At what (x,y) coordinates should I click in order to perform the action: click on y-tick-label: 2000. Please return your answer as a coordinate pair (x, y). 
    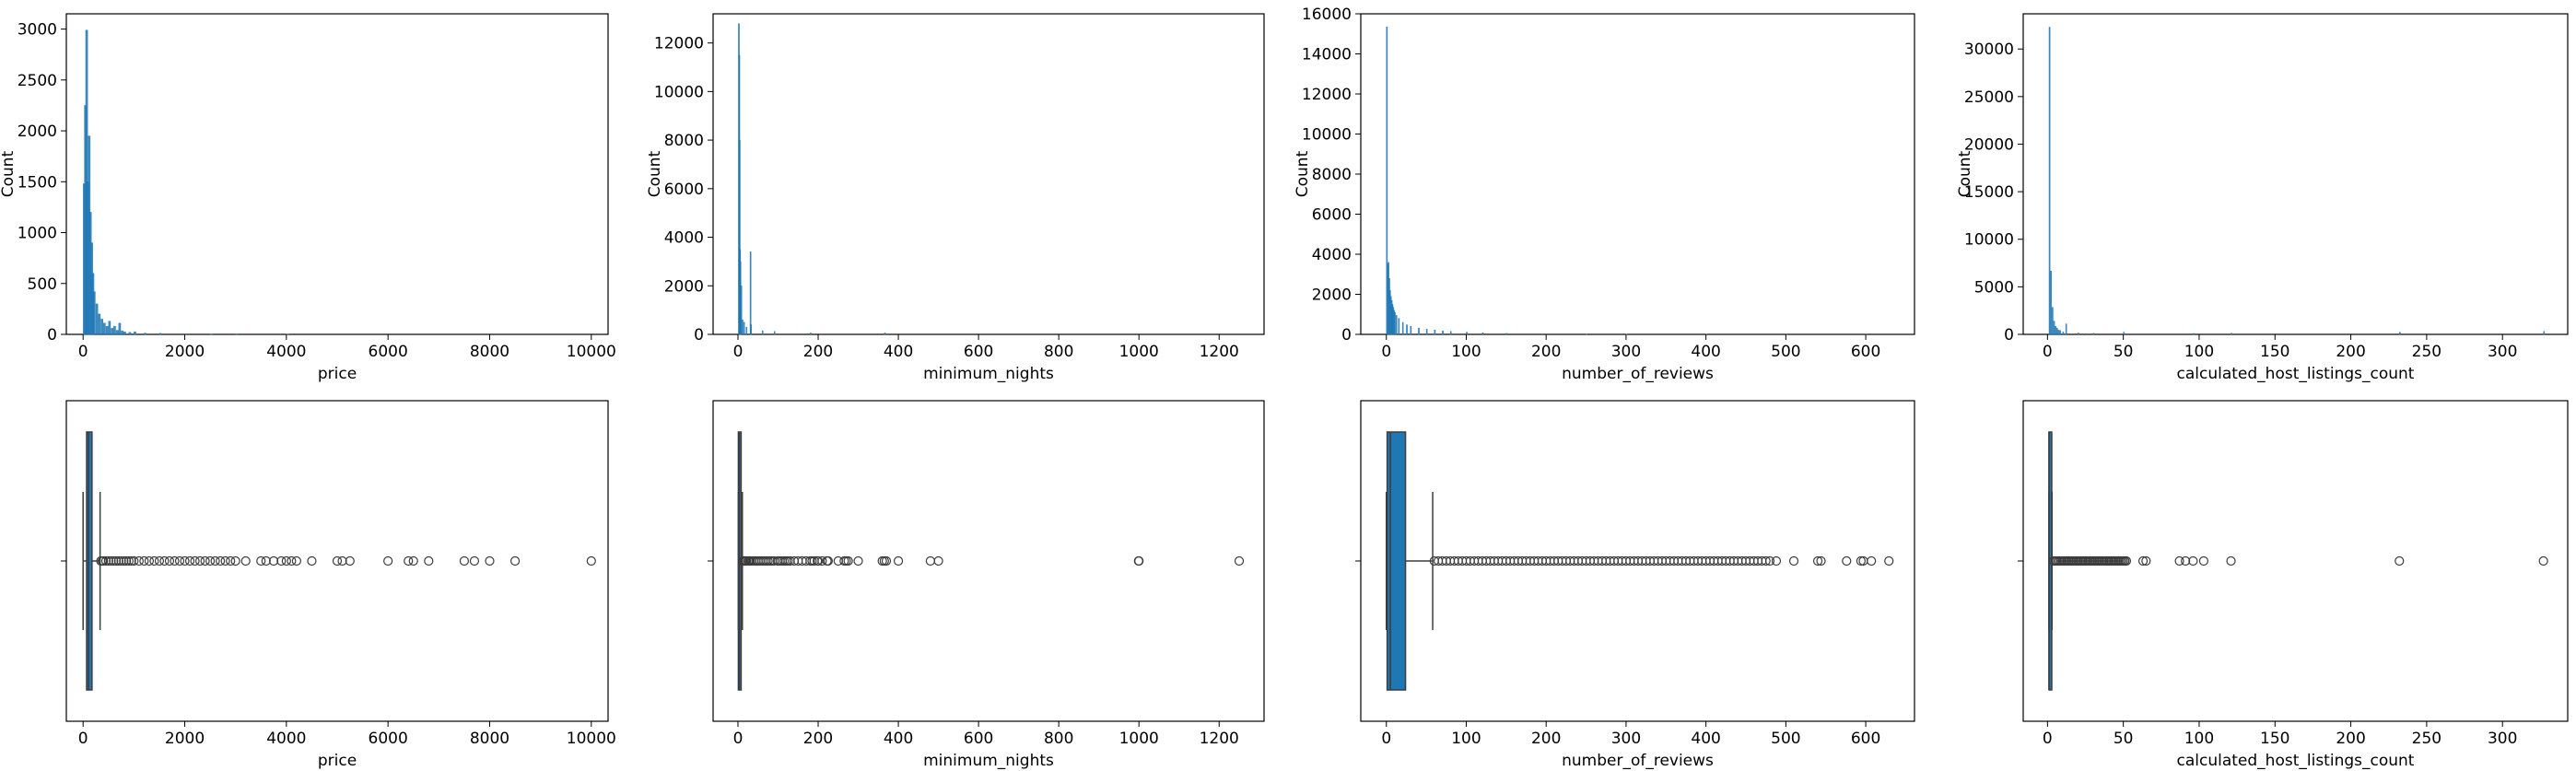
    Looking at the image, I should click on (1332, 295).